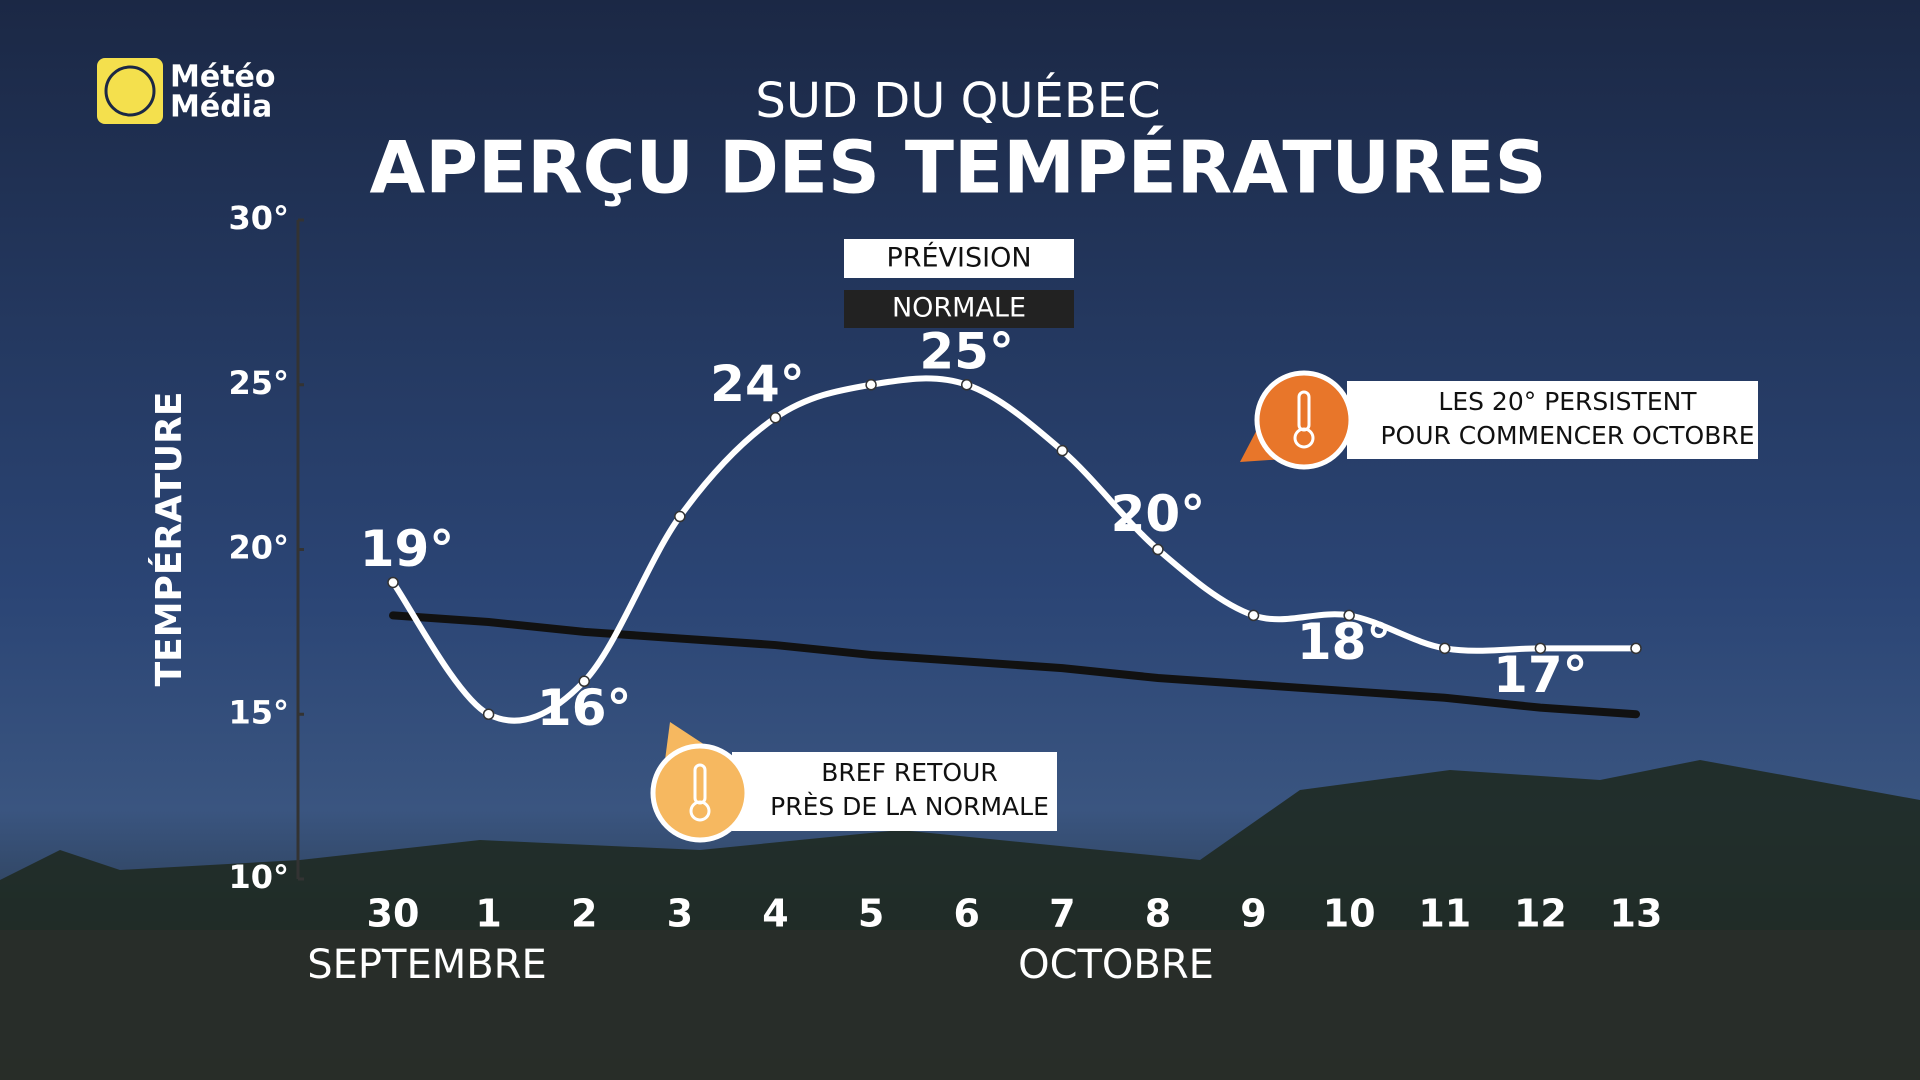 The image size is (1920, 1080). I want to click on data-label: 24°, so click(757, 384).